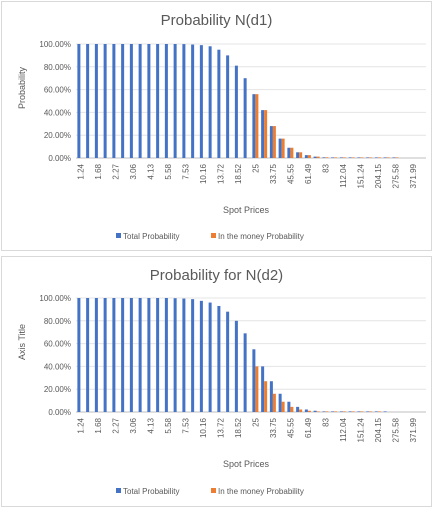  I want to click on x-tick-label: 61.49, so click(308, 427).